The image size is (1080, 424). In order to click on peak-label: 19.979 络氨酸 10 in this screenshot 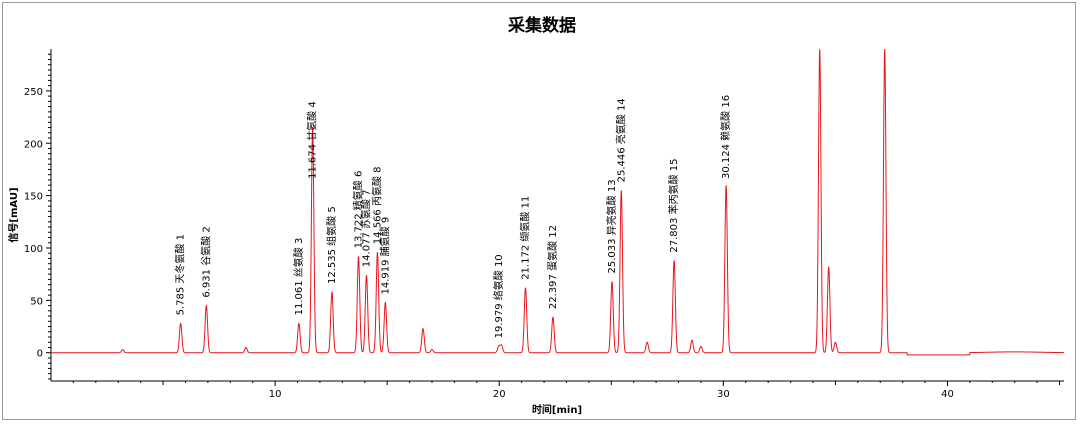, I will do `click(498, 296)`.